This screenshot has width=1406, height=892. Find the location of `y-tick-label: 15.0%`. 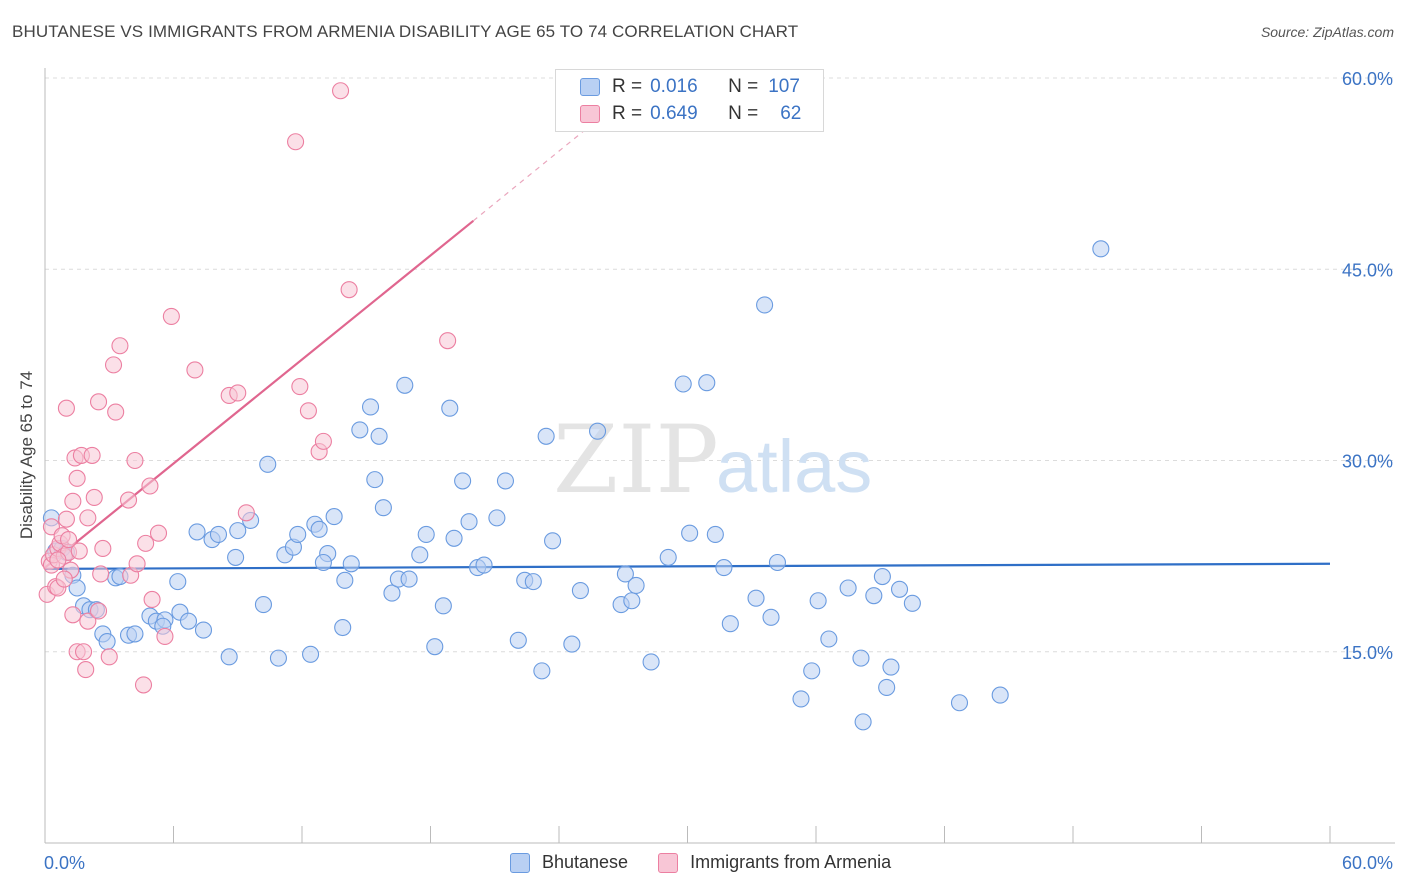

y-tick-label: 15.0% is located at coordinates (1367, 653).